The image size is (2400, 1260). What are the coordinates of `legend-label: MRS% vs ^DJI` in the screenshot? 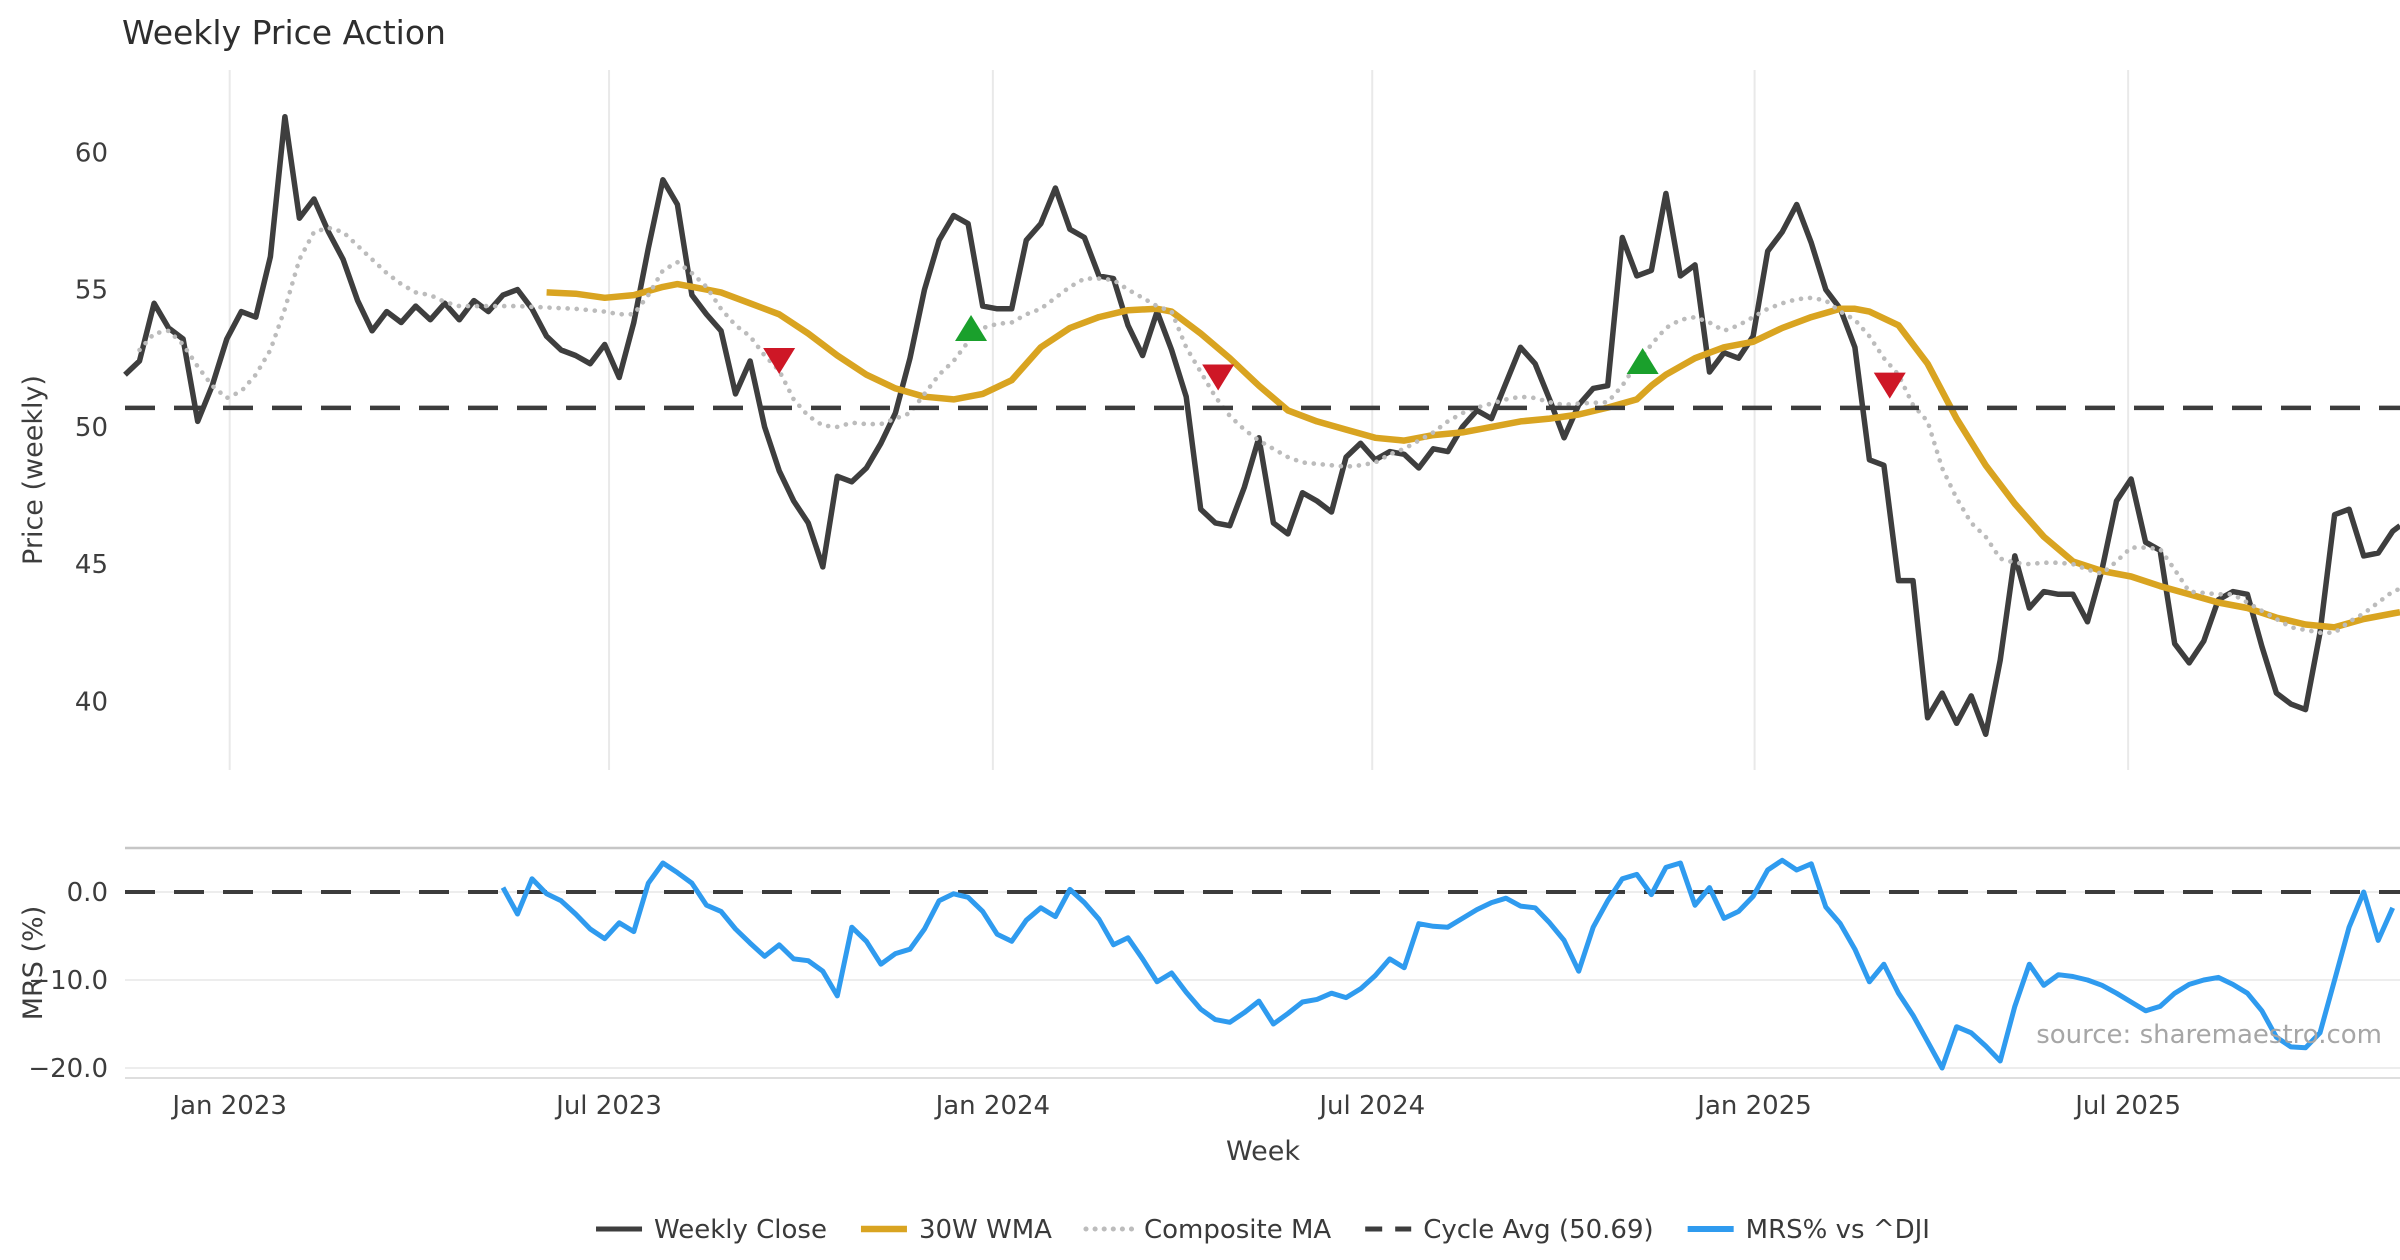 It's located at (1838, 1230).